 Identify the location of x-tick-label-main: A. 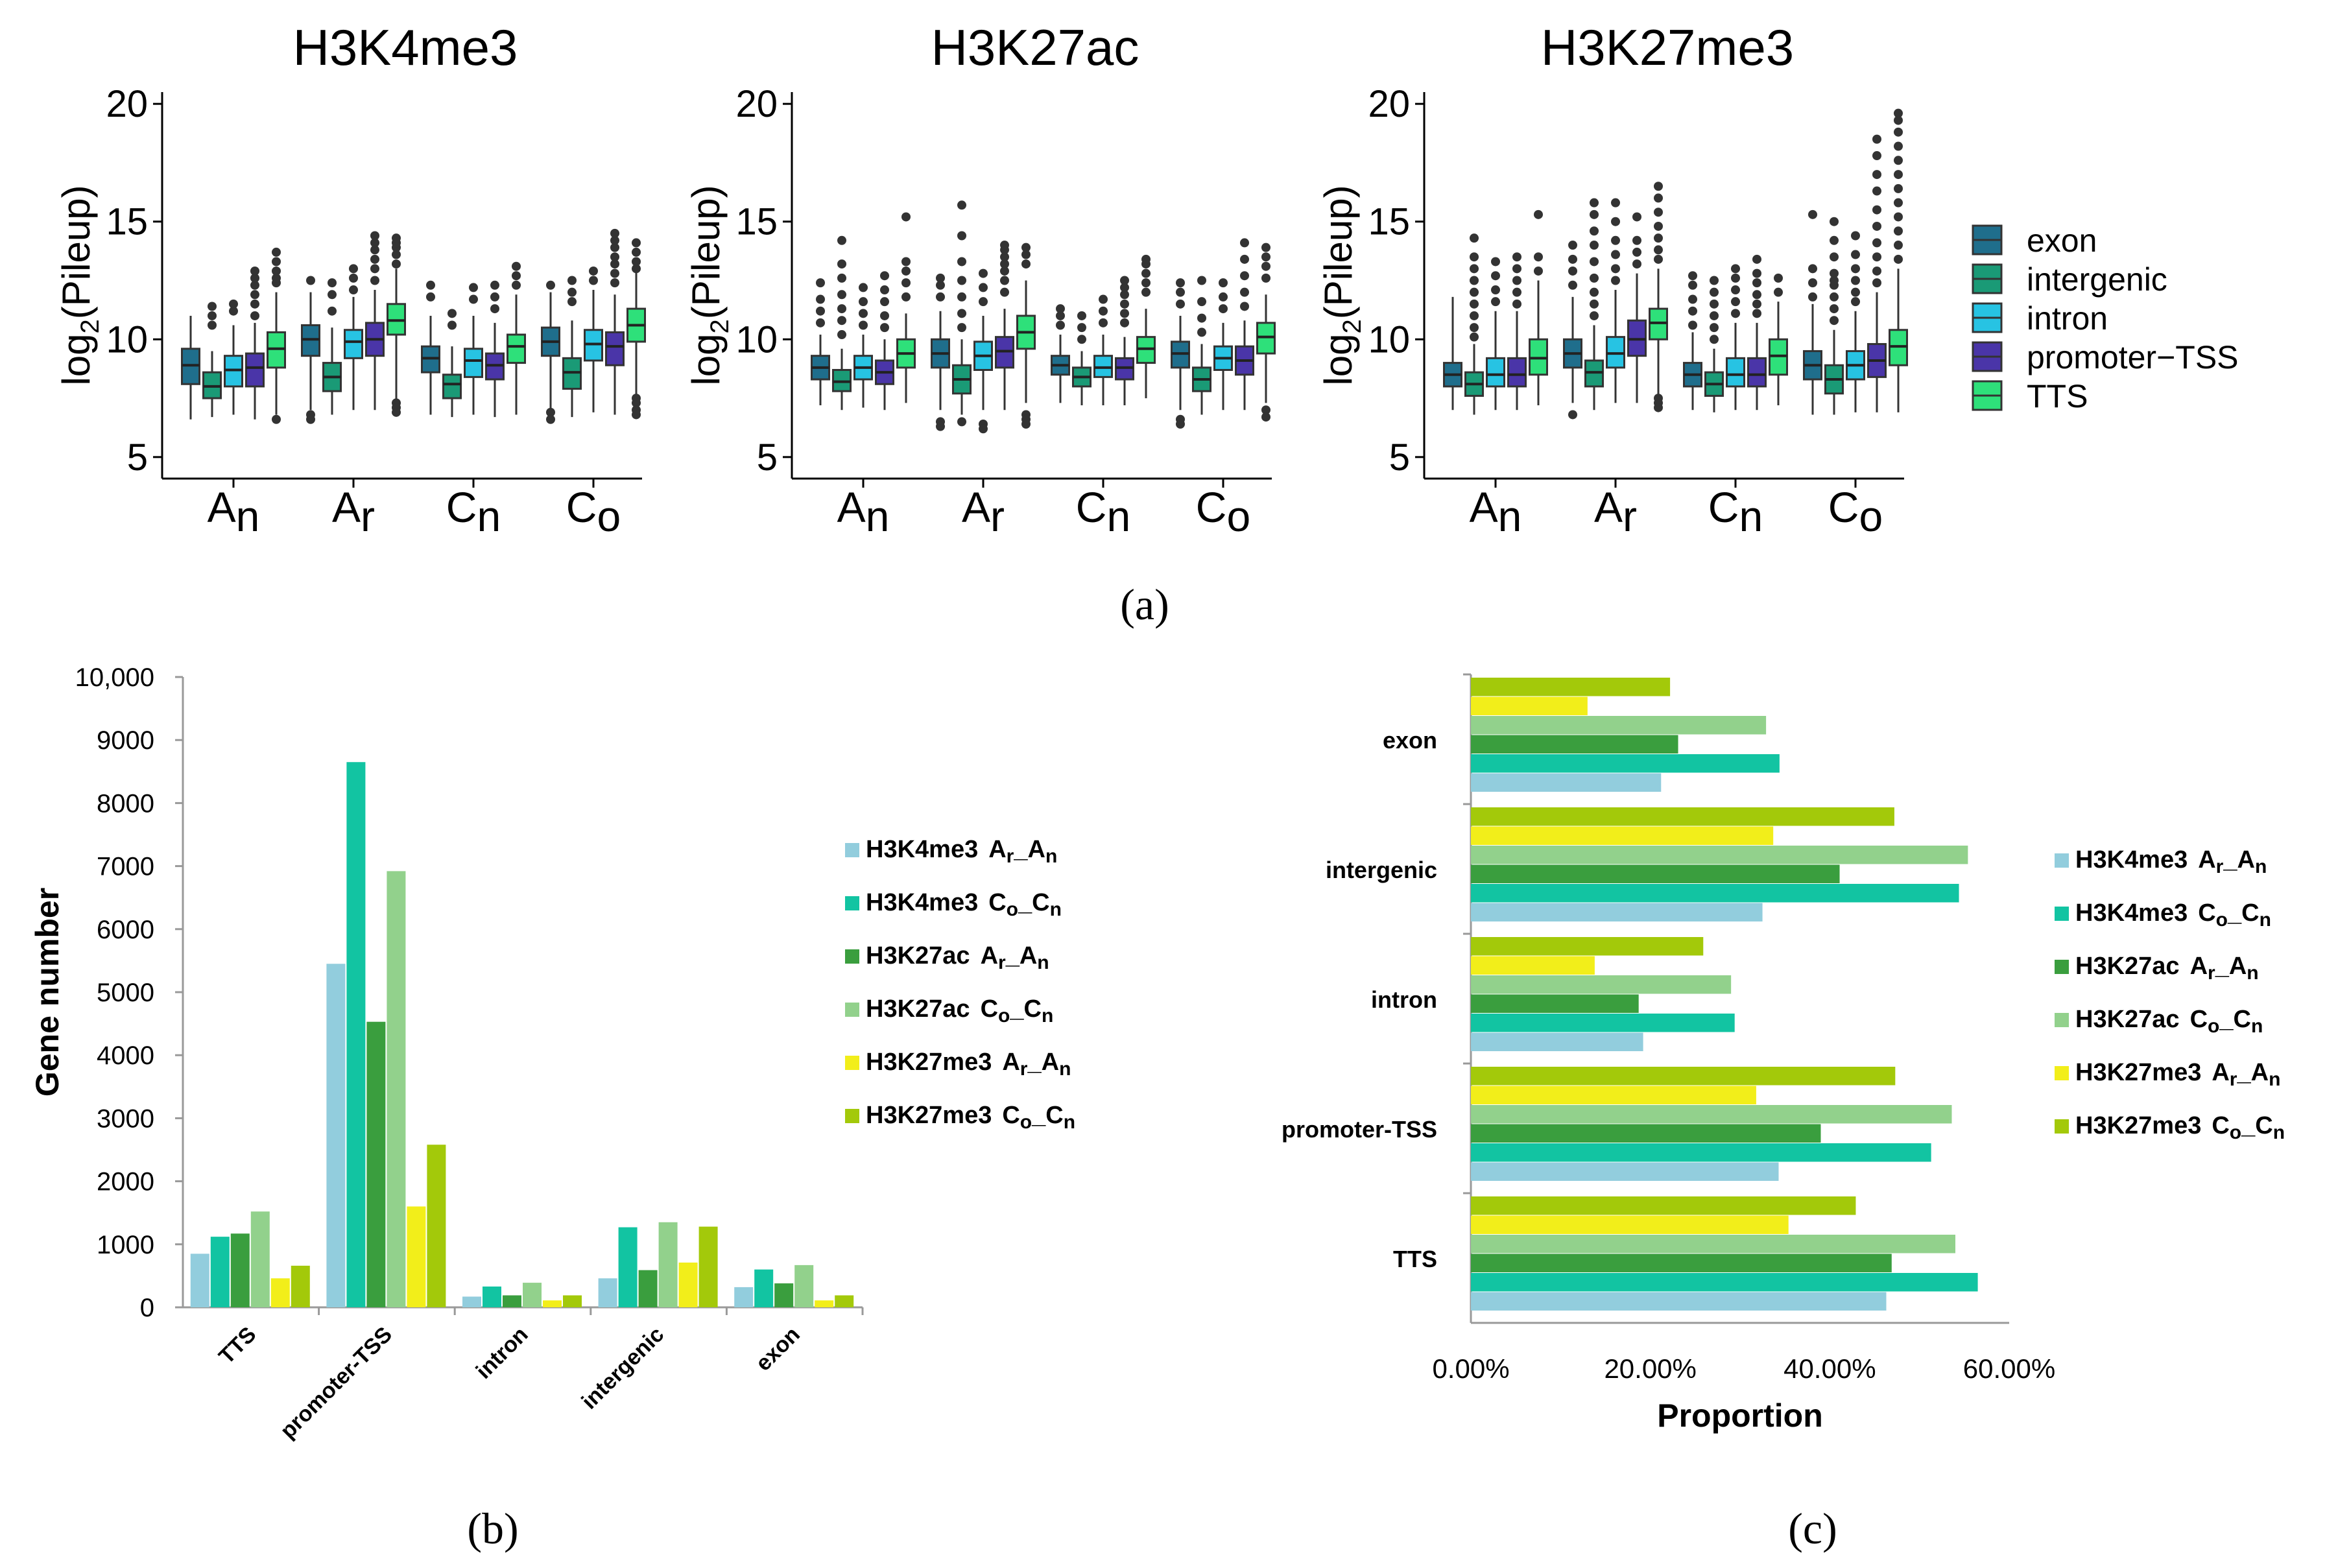
(346, 507).